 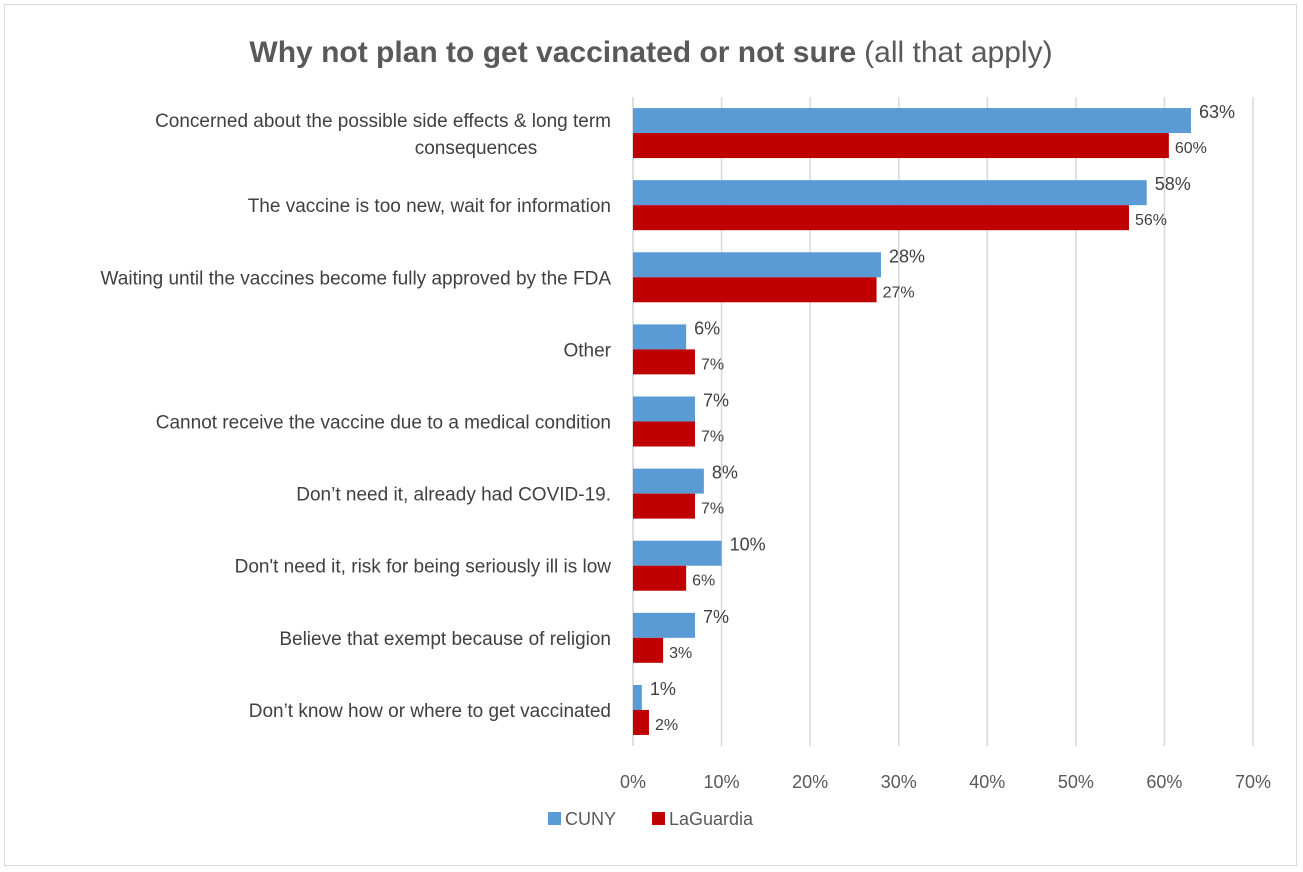 I want to click on x-tick-label: 10%, so click(x=722, y=782).